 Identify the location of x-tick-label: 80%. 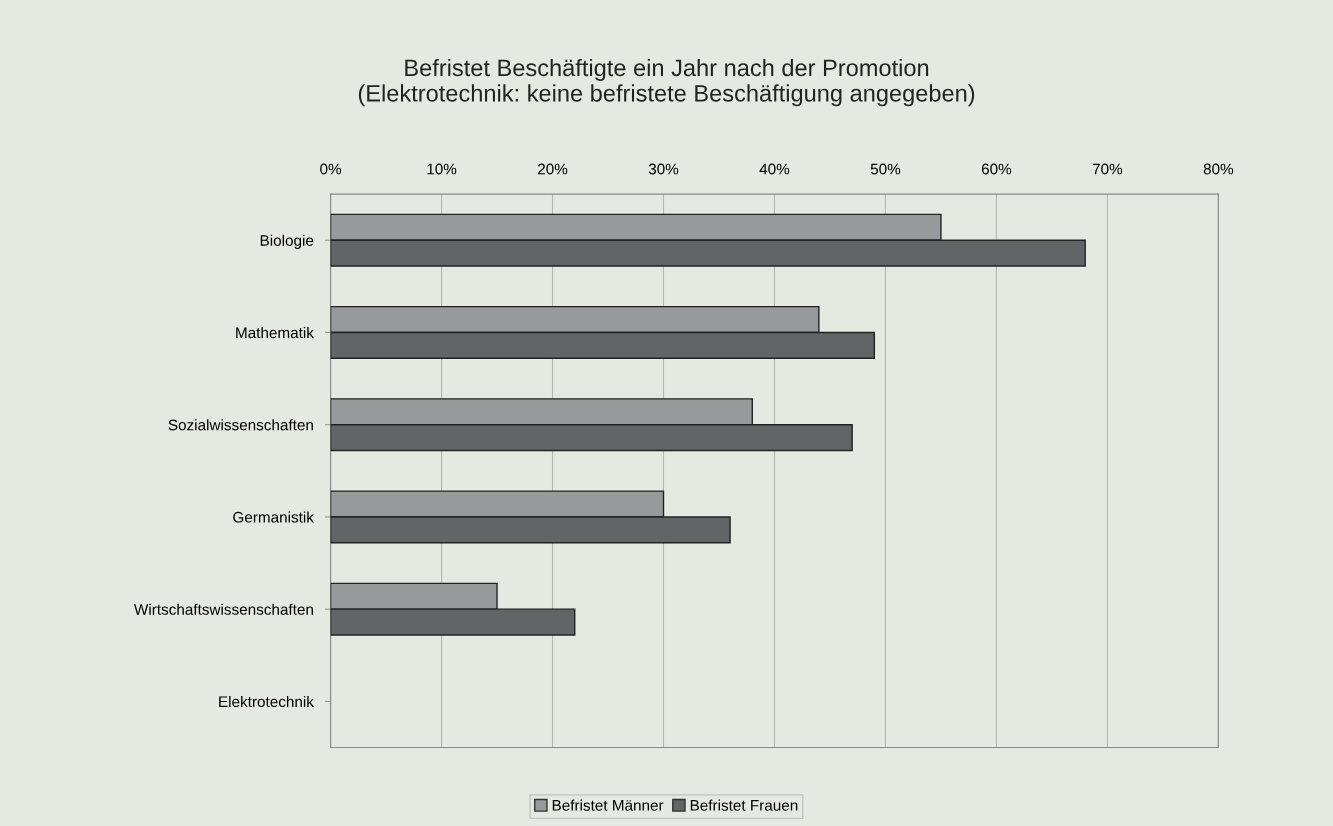
(1218, 169).